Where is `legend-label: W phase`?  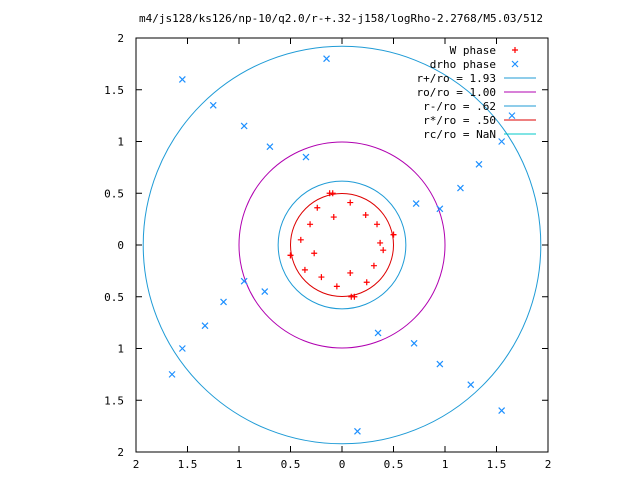
legend-label: W phase is located at coordinates (473, 50).